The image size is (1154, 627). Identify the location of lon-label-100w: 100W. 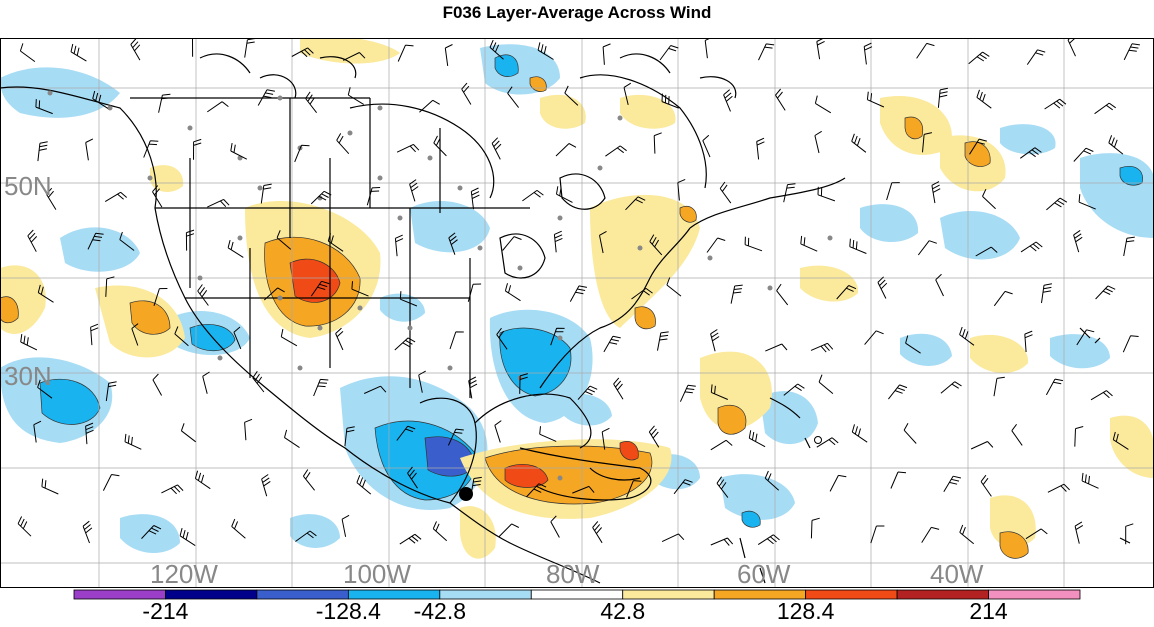
(377, 573).